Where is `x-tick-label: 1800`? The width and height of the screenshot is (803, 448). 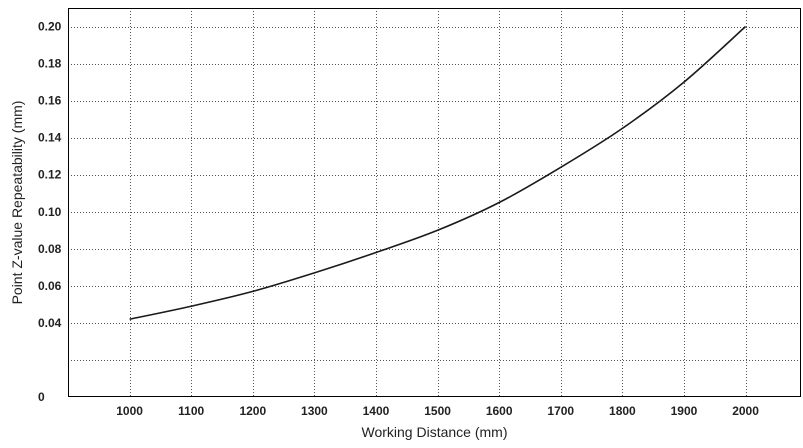 x-tick-label: 1800 is located at coordinates (622, 411).